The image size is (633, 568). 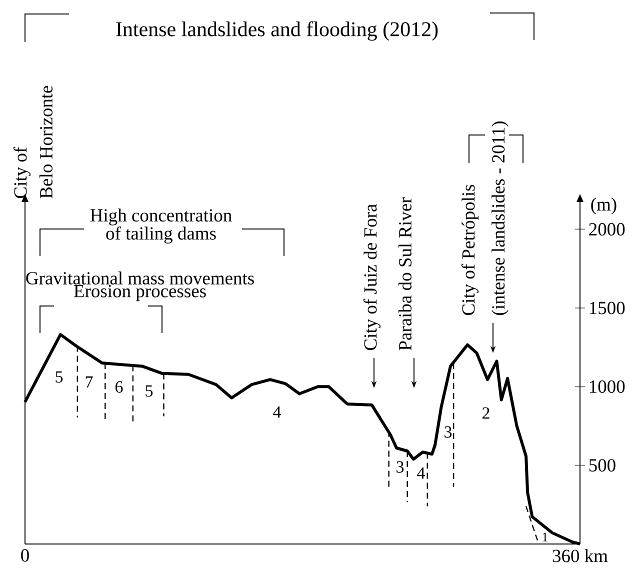 I want to click on y-tick-label: 1000, so click(x=607, y=386).